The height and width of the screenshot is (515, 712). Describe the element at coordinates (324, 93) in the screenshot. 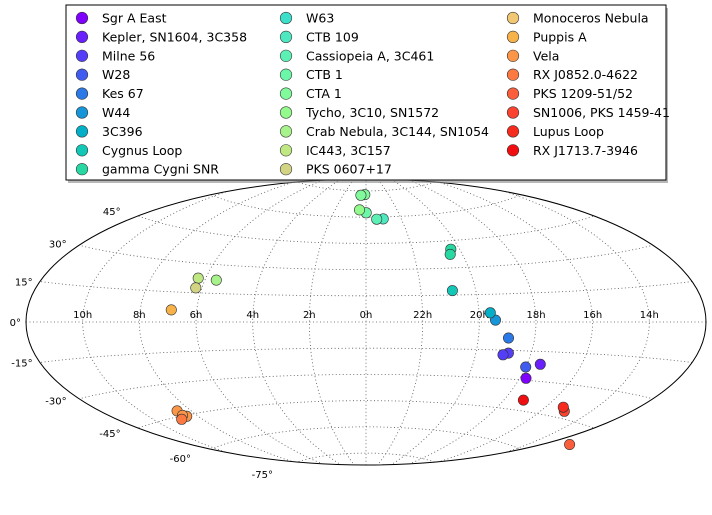

I see `legend-label: CTA 1` at that location.